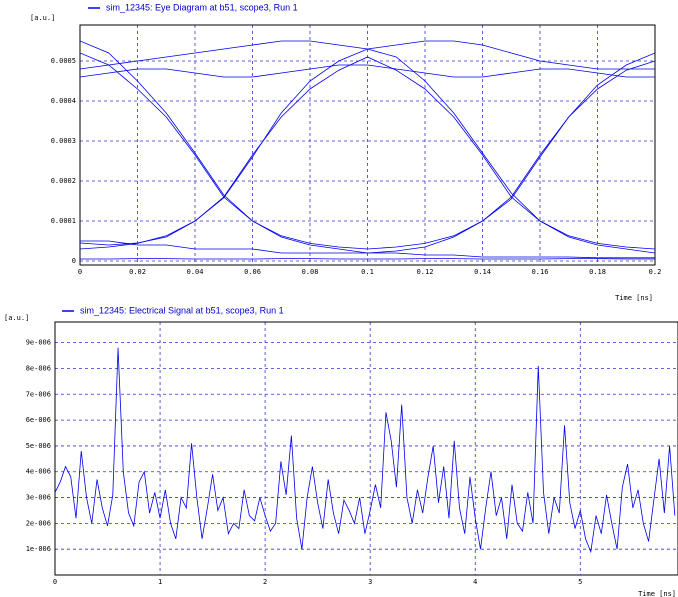  What do you see at coordinates (63, 61) in the screenshot?
I see `y-tick-label: 0.0005` at bounding box center [63, 61].